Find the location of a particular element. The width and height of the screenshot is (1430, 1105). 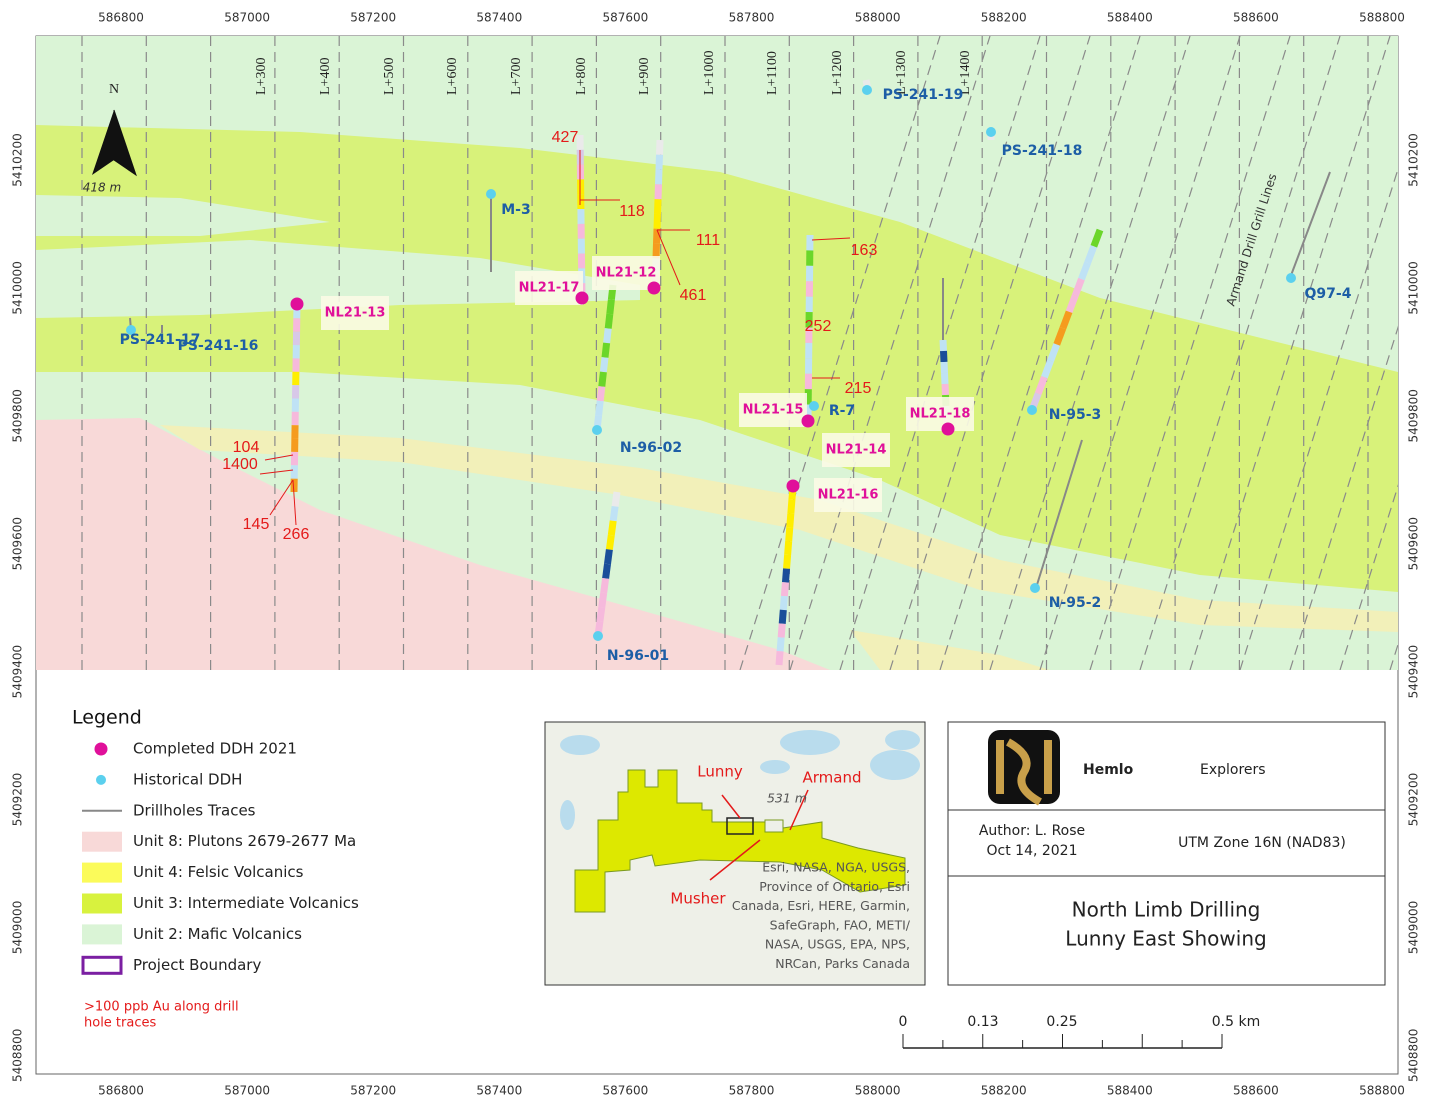

legend-title: Legend is located at coordinates (107, 718).